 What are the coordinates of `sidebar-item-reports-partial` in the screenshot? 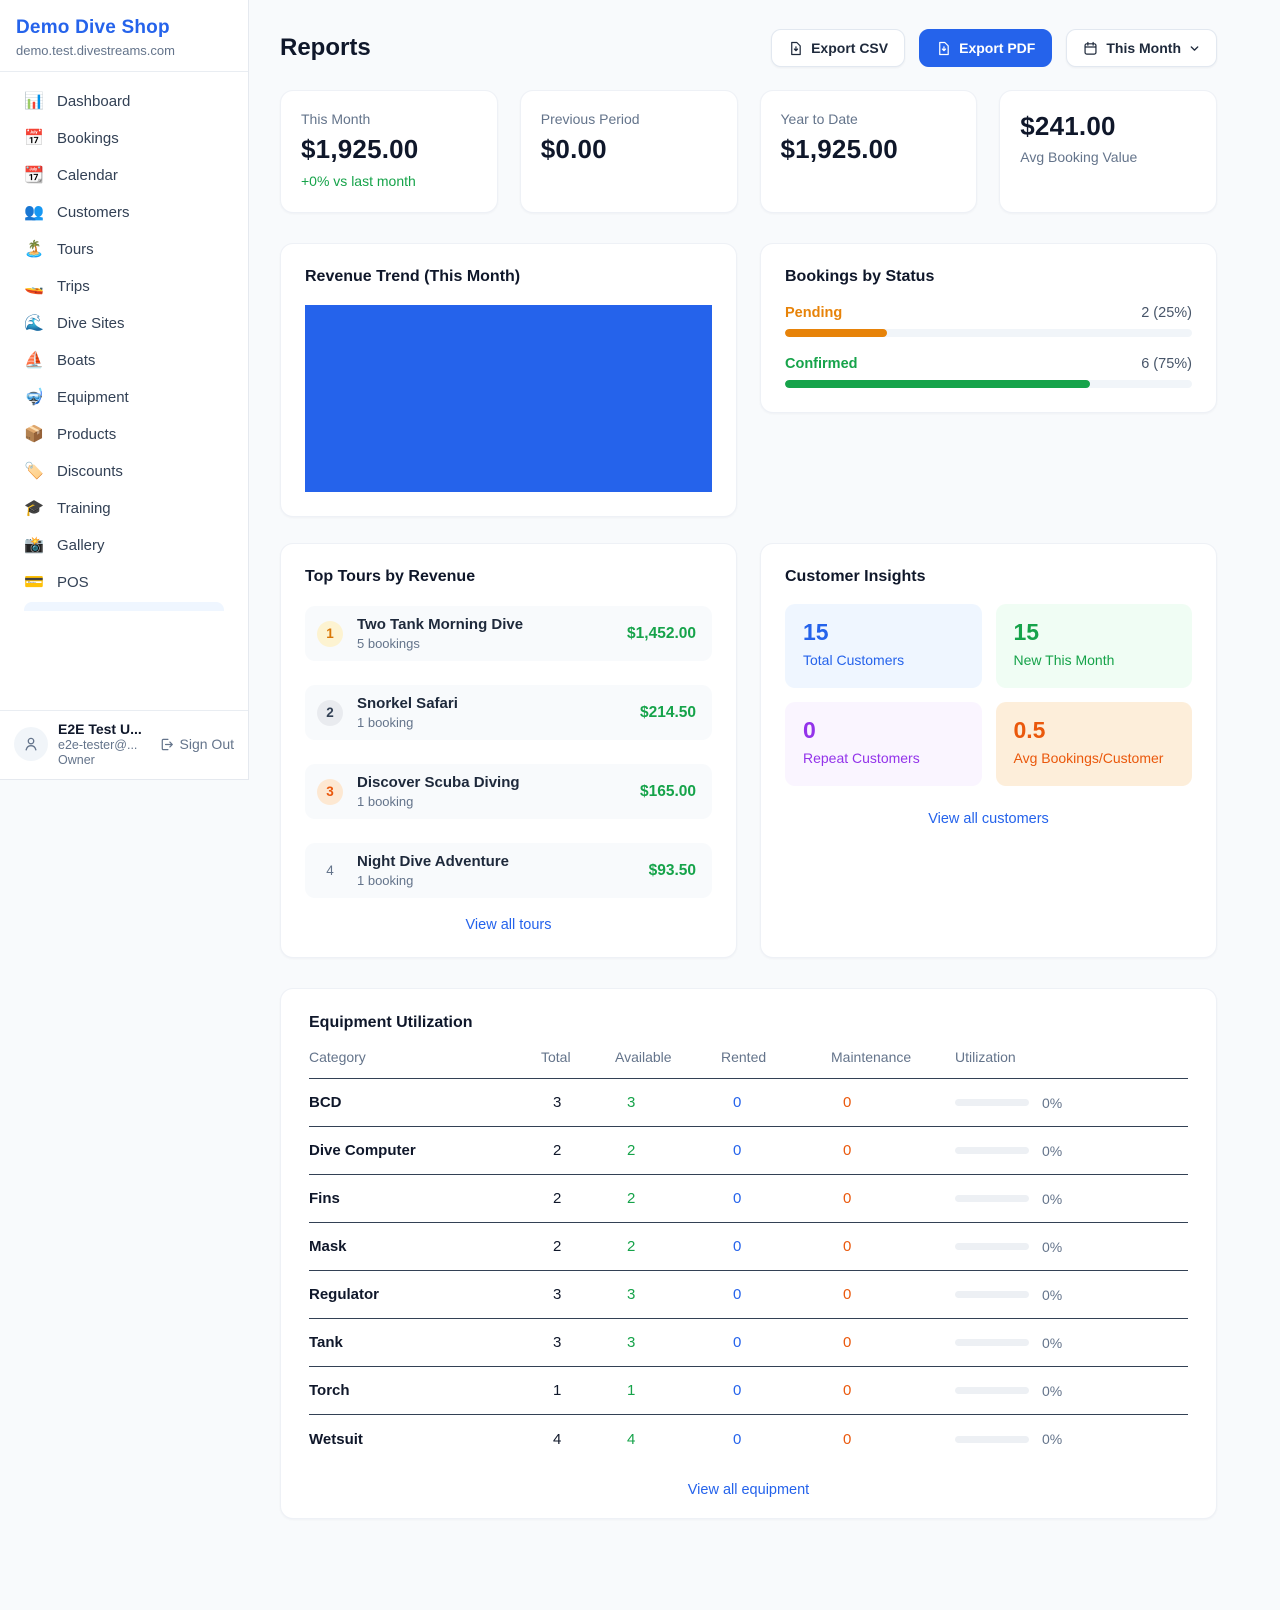 It's located at (124, 606).